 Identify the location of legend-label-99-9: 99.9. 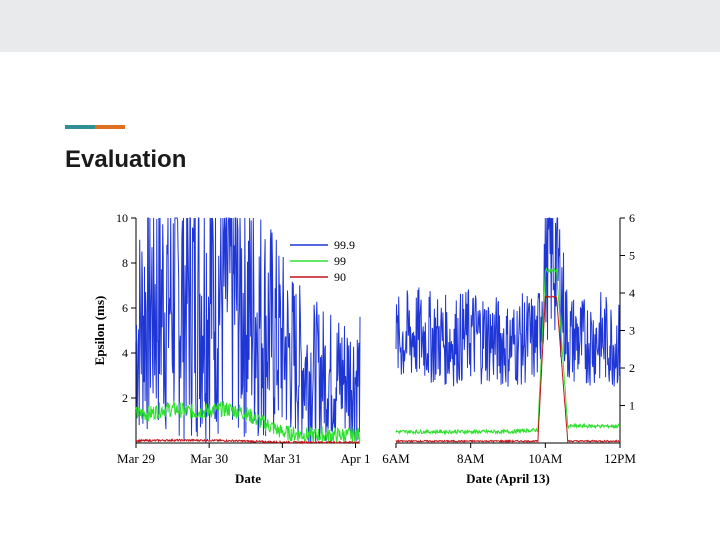
(344, 245).